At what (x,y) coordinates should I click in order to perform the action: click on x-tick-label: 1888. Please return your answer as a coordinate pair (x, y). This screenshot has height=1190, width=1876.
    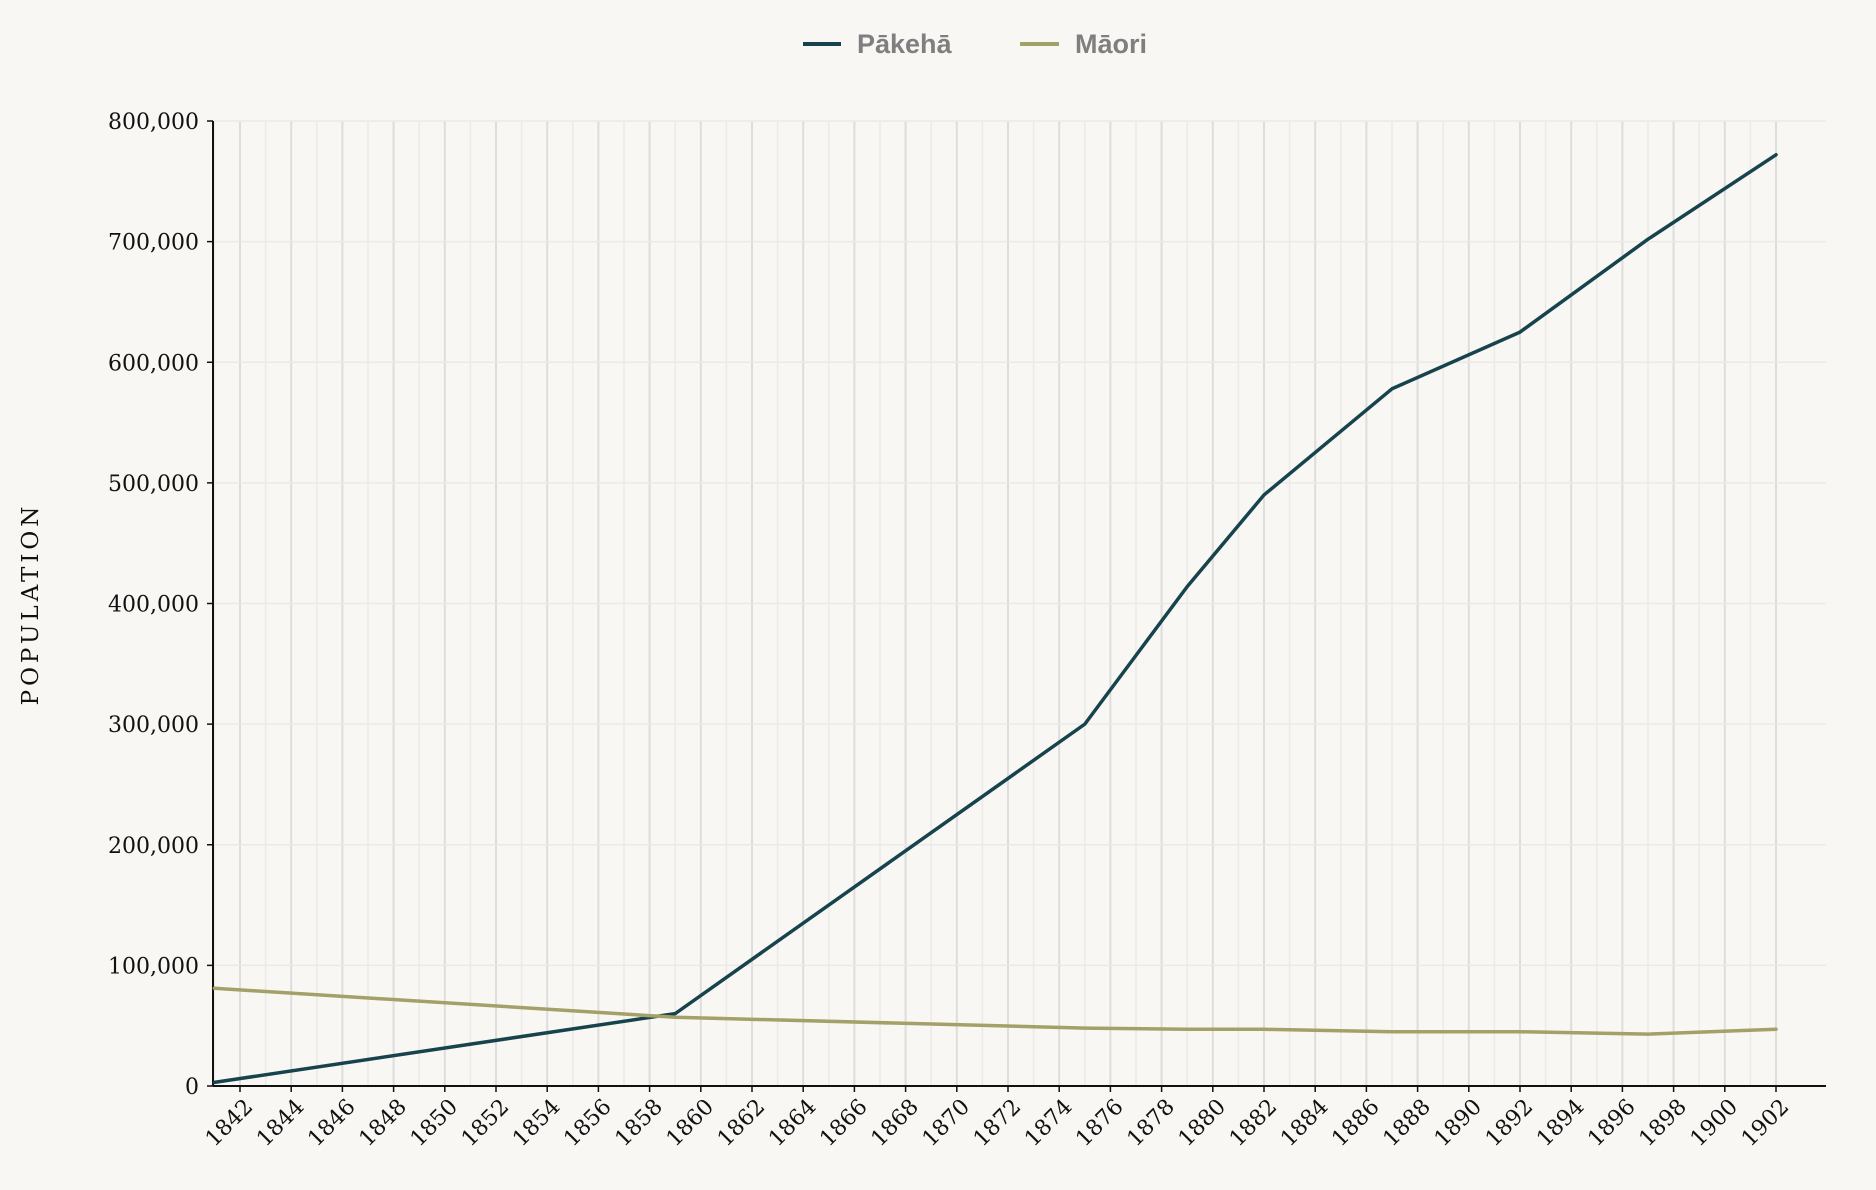
    Looking at the image, I should click on (1407, 1123).